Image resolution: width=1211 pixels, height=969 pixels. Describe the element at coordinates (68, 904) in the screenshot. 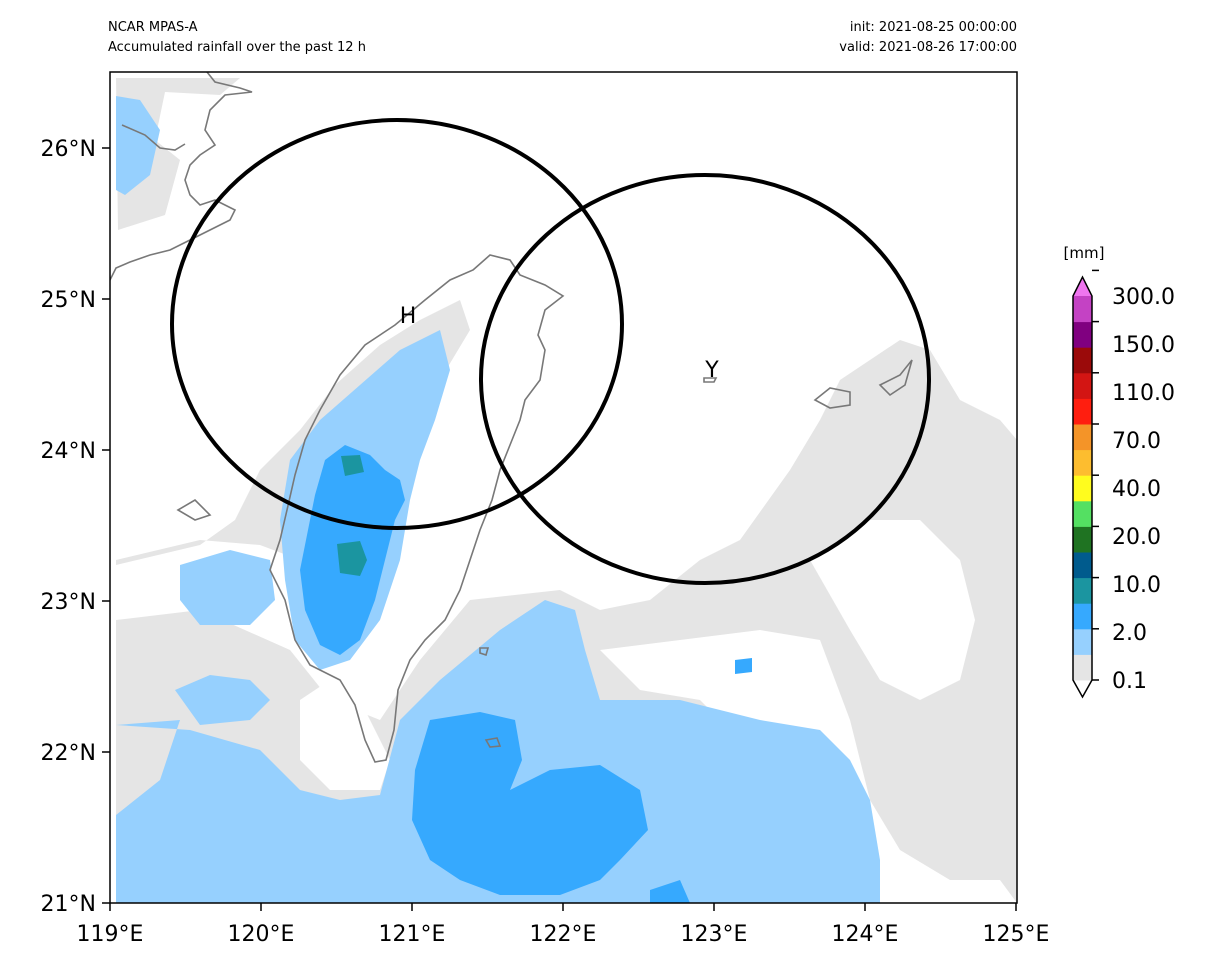

I see `y-tick-label: 21°N` at that location.